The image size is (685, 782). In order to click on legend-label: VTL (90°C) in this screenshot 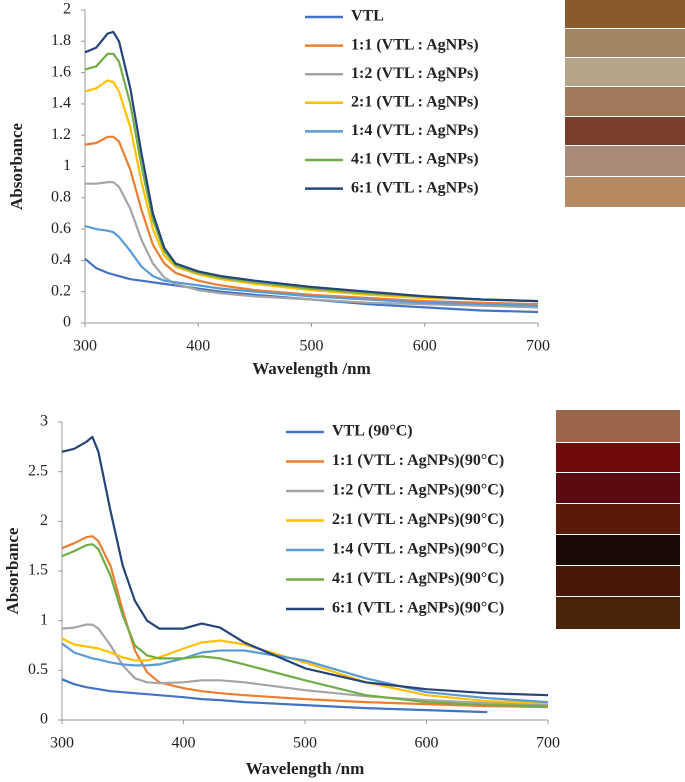, I will do `click(372, 431)`.